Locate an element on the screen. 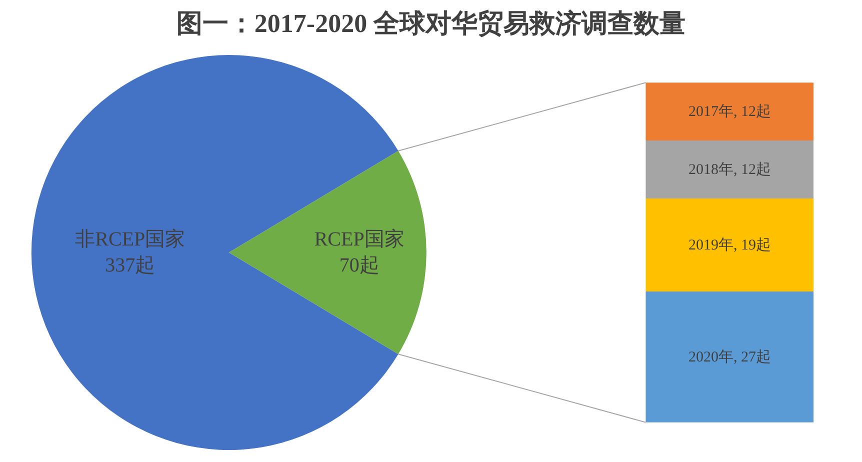 This screenshot has width=862, height=462. data-label: 2017年, 12起 is located at coordinates (729, 111).